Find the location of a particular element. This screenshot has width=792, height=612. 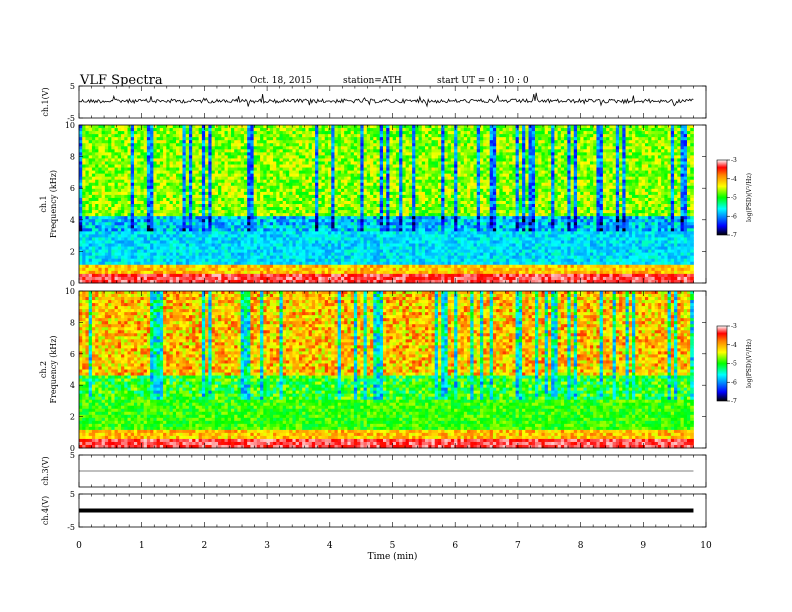

x-tick-label: 3 is located at coordinates (267, 546).